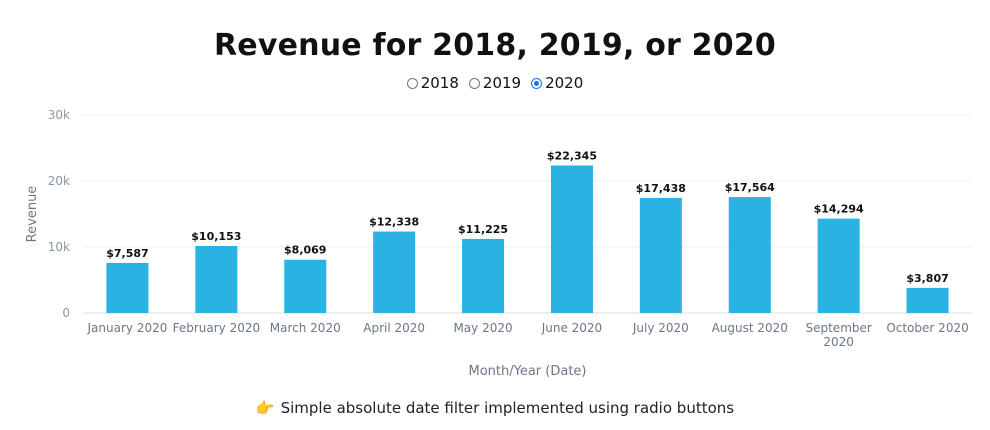 The height and width of the screenshot is (430, 990). What do you see at coordinates (394, 222) in the screenshot?
I see `data-label: $12,338` at bounding box center [394, 222].